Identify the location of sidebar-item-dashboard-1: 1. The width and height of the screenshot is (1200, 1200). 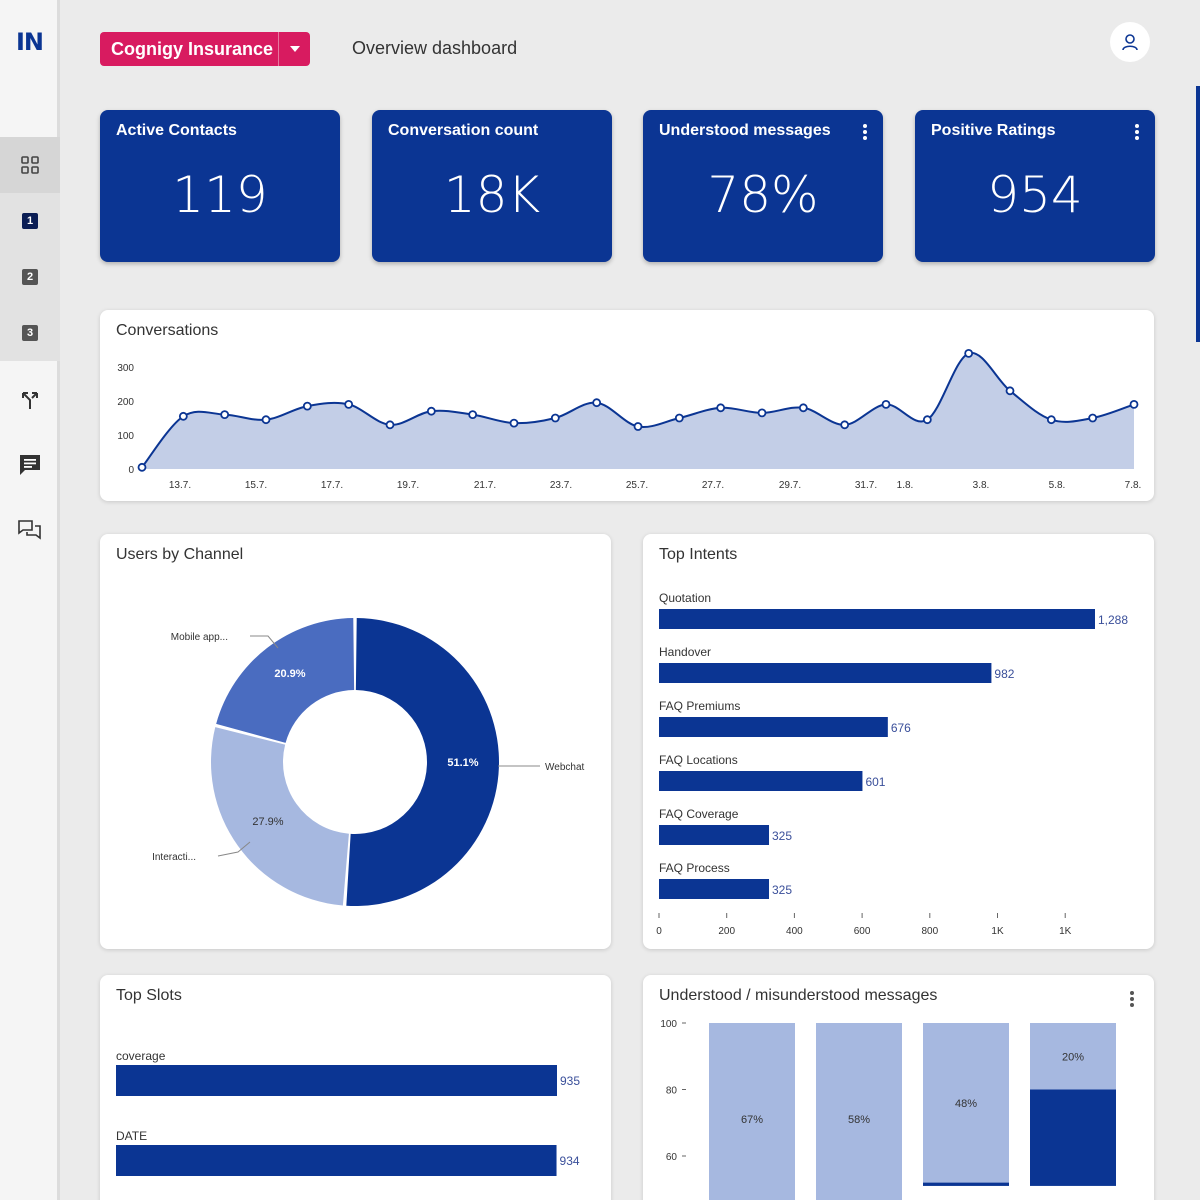
(30, 221).